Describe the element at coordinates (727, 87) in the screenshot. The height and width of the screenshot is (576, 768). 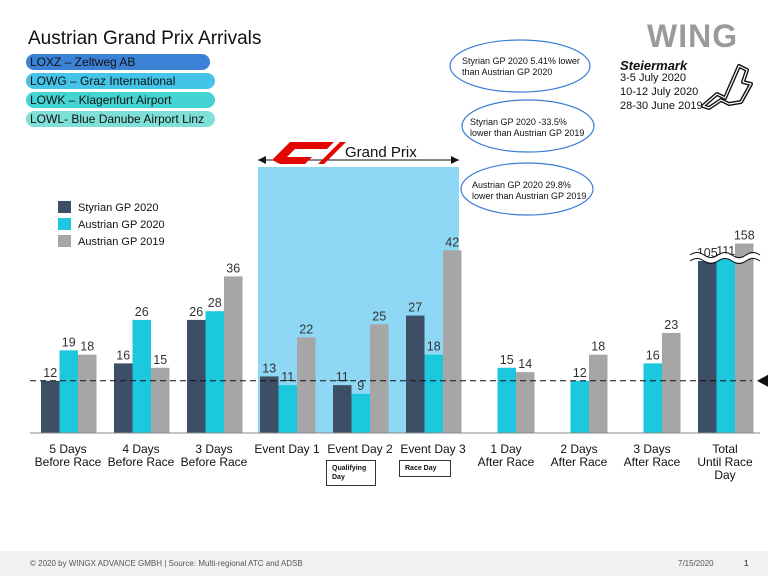
I see `track-outline-icon` at that location.